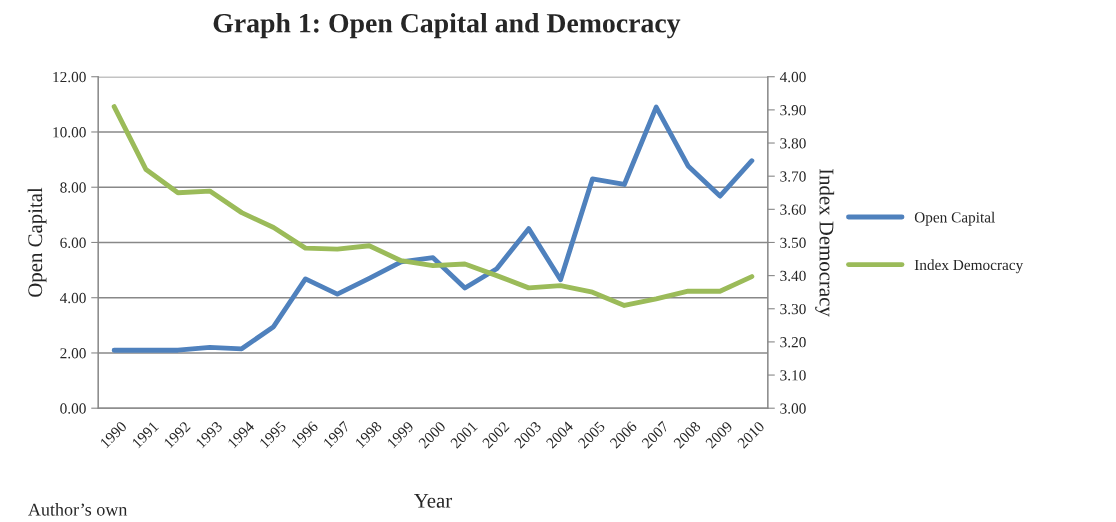 The image size is (1116, 522). Describe the element at coordinates (825, 242) in the screenshot. I see `y2-axis-title: Index Democracy` at that location.